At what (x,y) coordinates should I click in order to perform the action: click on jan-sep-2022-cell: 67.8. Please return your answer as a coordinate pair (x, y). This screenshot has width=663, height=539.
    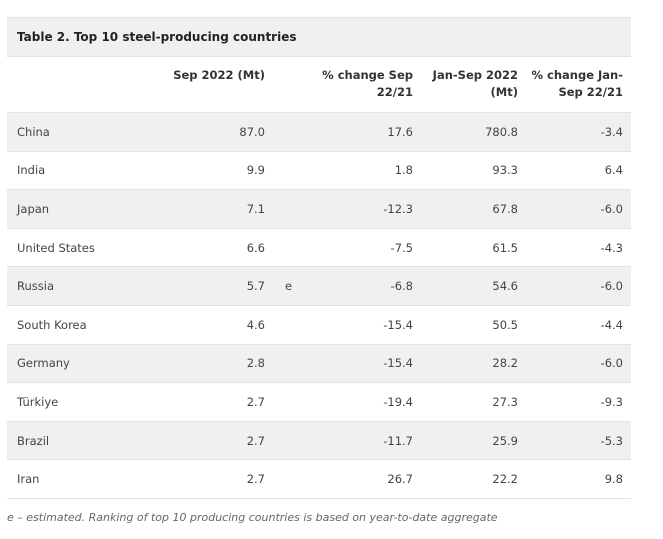
    Looking at the image, I should click on (505, 208).